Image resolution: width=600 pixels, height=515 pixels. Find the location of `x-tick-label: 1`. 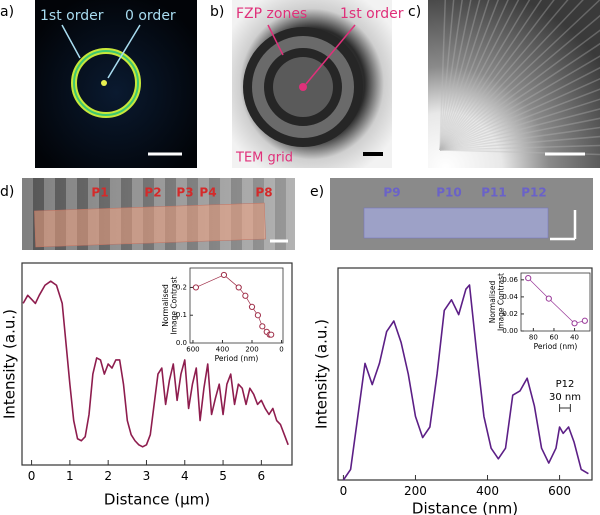

x-tick-label: 1 is located at coordinates (70, 476).